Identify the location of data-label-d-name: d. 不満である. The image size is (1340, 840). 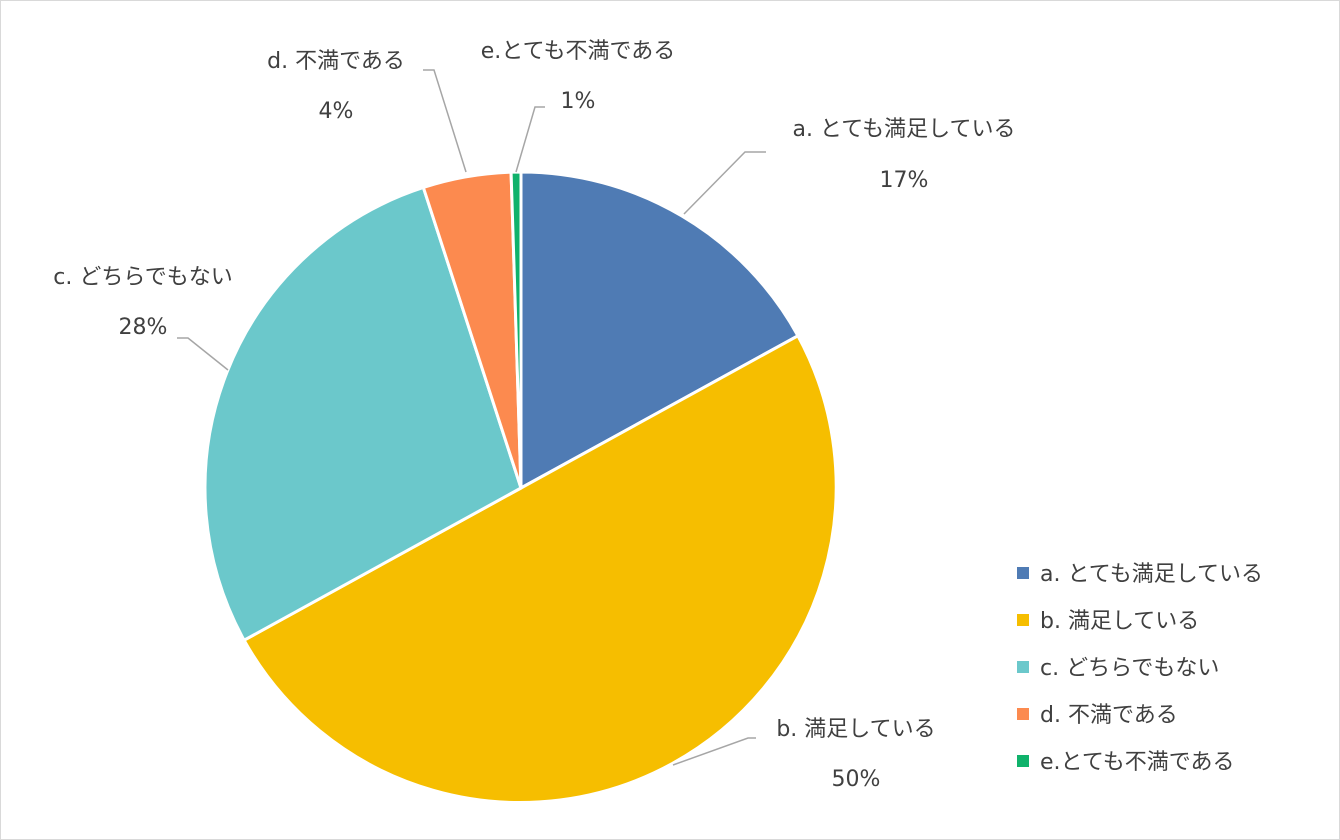
(336, 61).